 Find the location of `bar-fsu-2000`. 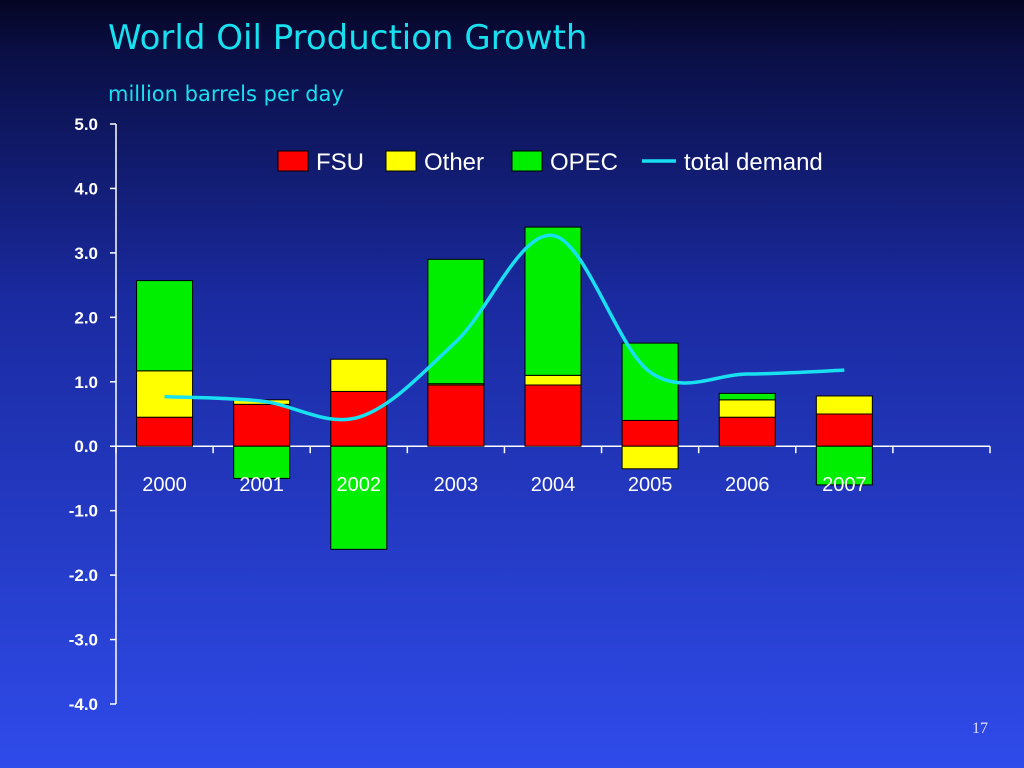

bar-fsu-2000 is located at coordinates (165, 431).